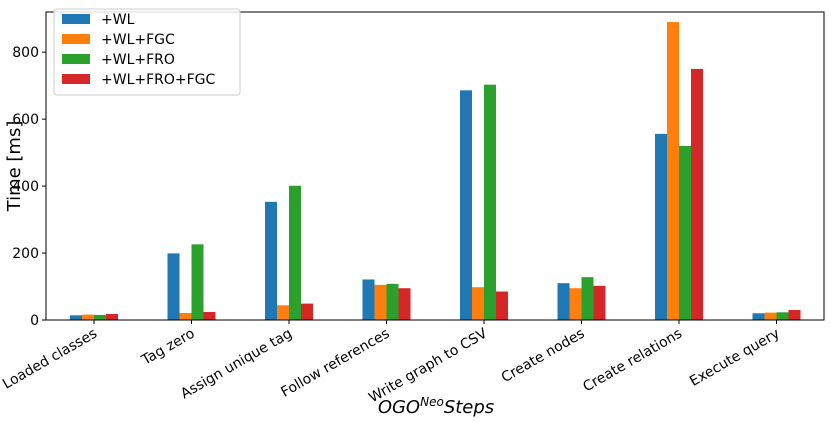 The width and height of the screenshot is (831, 422). I want to click on y-tick-label: 600, so click(25, 120).